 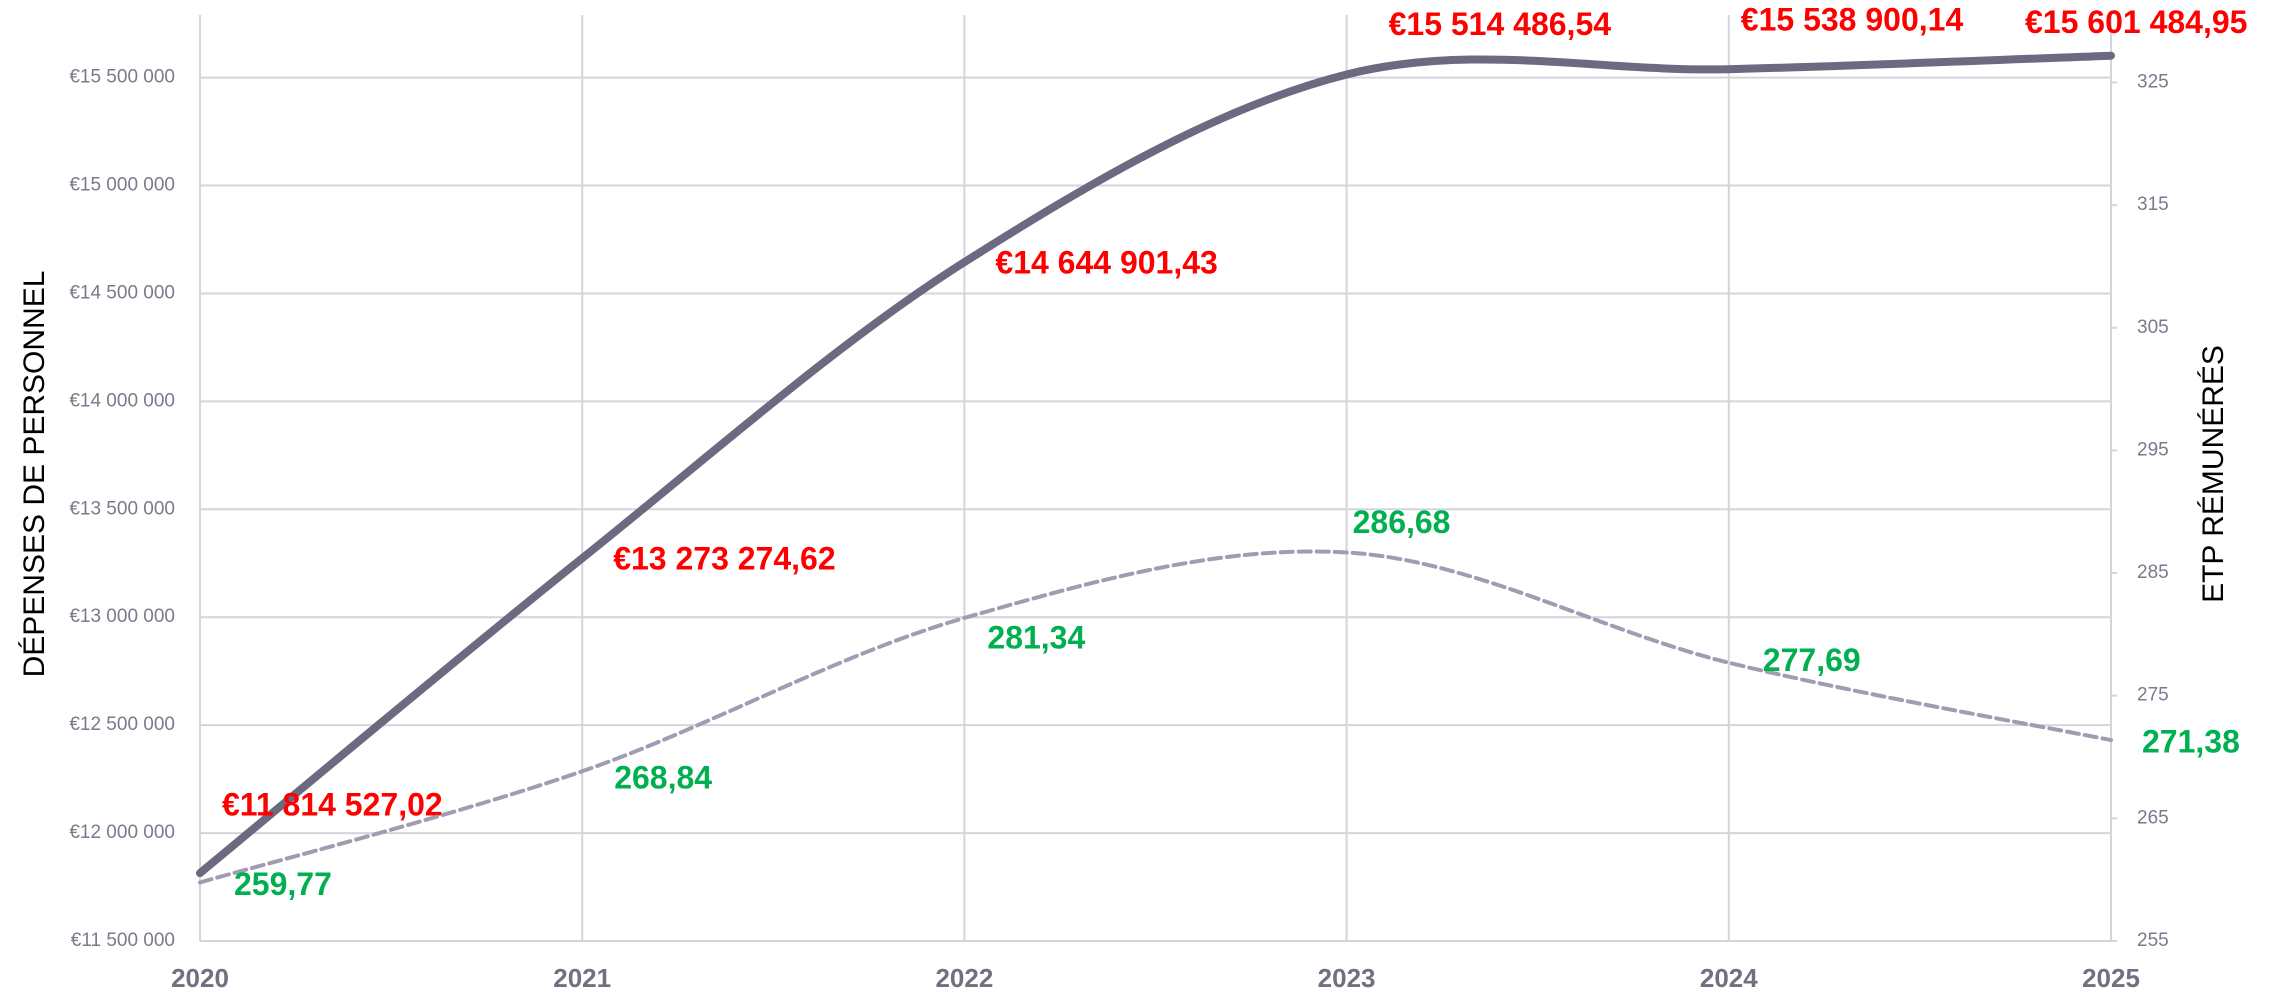 What do you see at coordinates (2111, 978) in the screenshot?
I see `x-tick-label: 2025` at bounding box center [2111, 978].